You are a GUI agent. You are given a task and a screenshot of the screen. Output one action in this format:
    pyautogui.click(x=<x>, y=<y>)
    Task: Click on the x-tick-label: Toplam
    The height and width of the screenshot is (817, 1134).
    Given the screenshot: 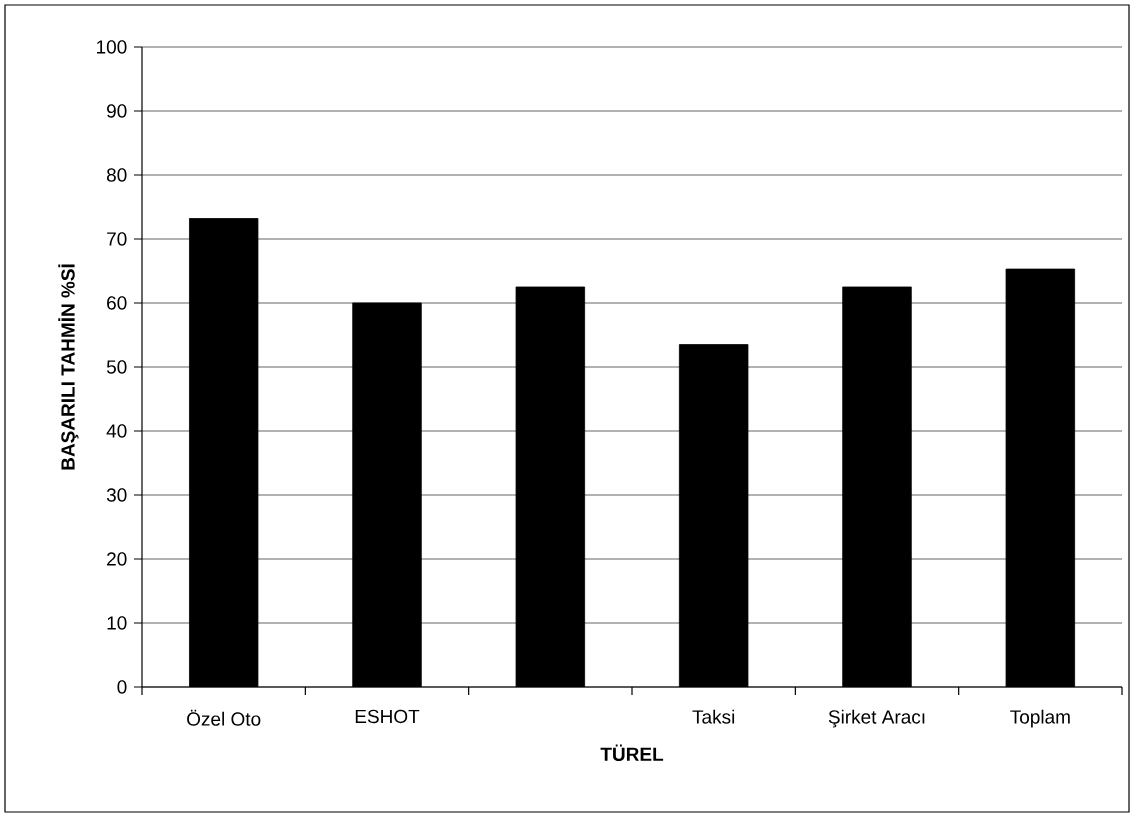 What is the action you would take?
    pyautogui.click(x=1040, y=718)
    